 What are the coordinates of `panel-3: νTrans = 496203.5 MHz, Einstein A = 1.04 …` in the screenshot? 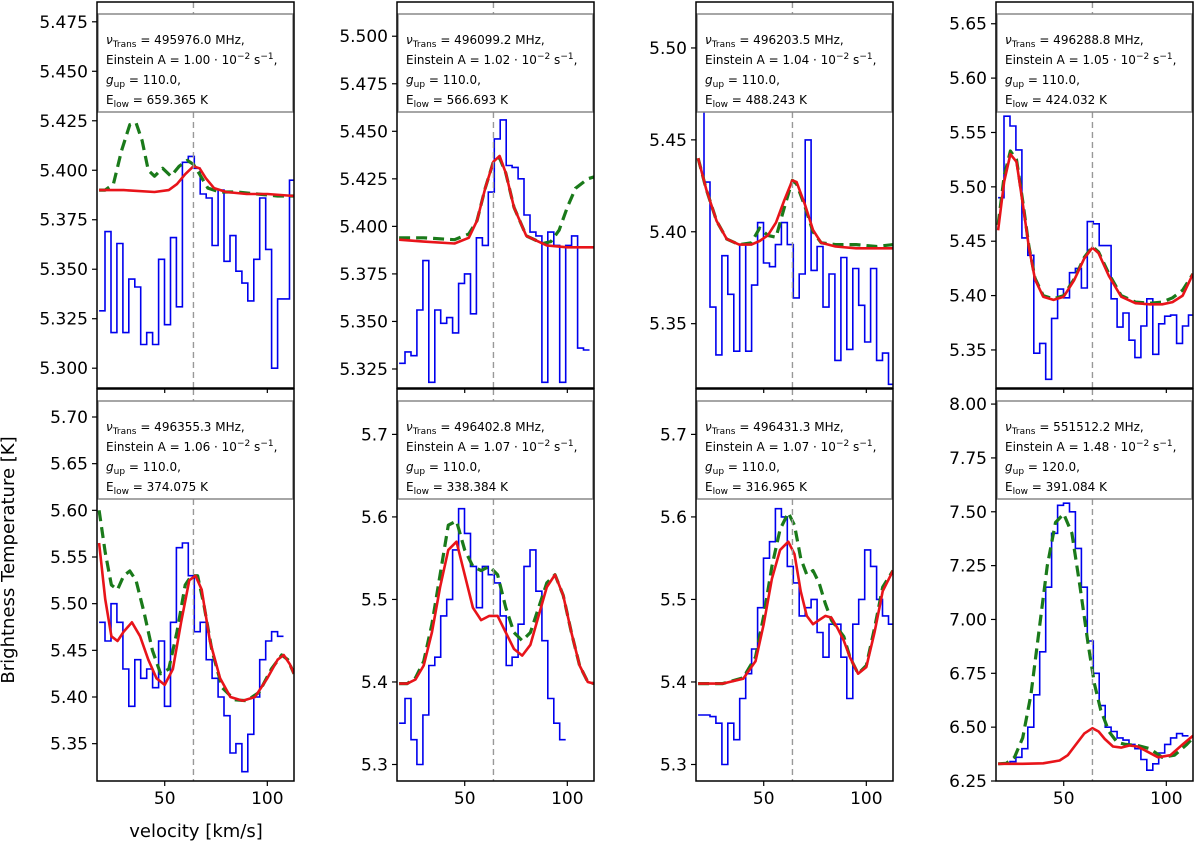 It's located at (771, 197).